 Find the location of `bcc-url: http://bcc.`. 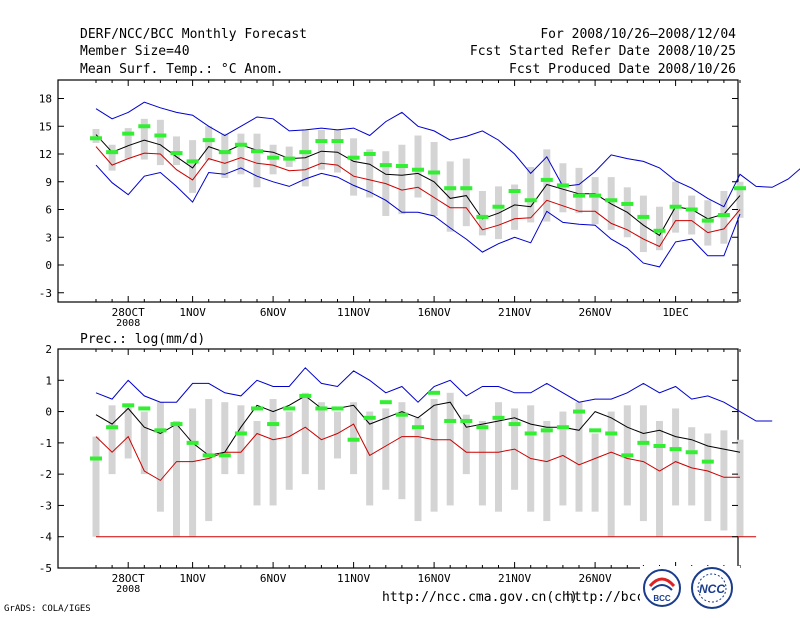

bcc-url: http://bcc. is located at coordinates (609, 597).